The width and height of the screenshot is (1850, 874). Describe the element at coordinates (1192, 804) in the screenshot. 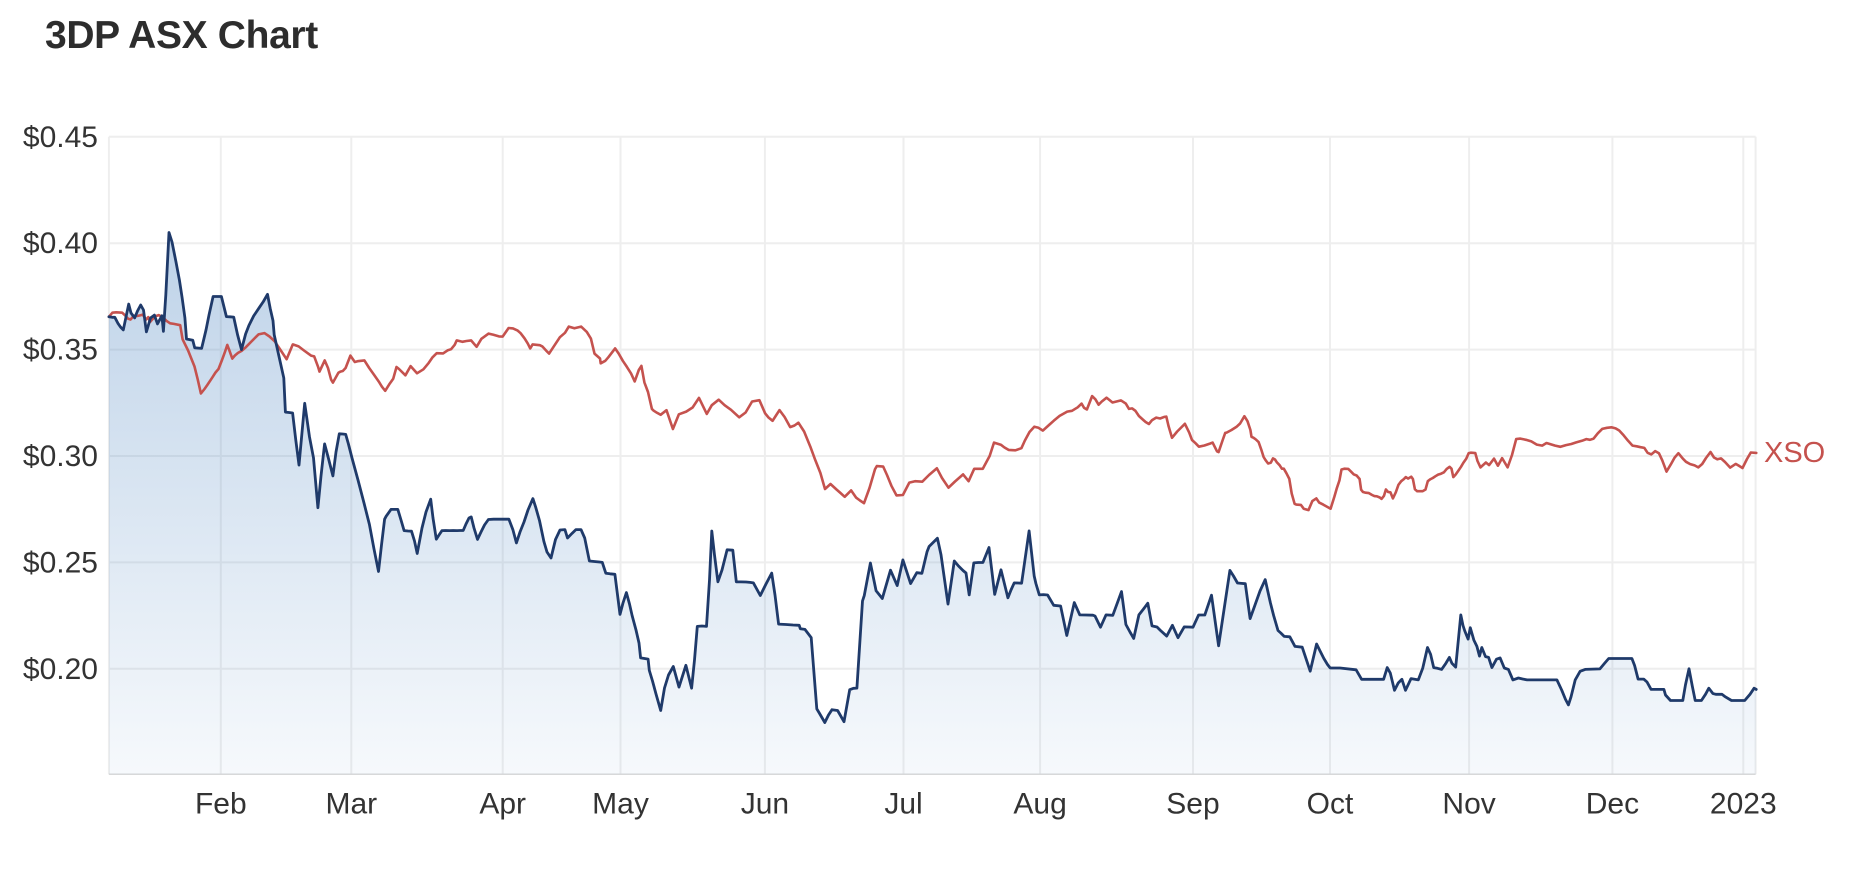

I see `svg-text: Sep` at that location.